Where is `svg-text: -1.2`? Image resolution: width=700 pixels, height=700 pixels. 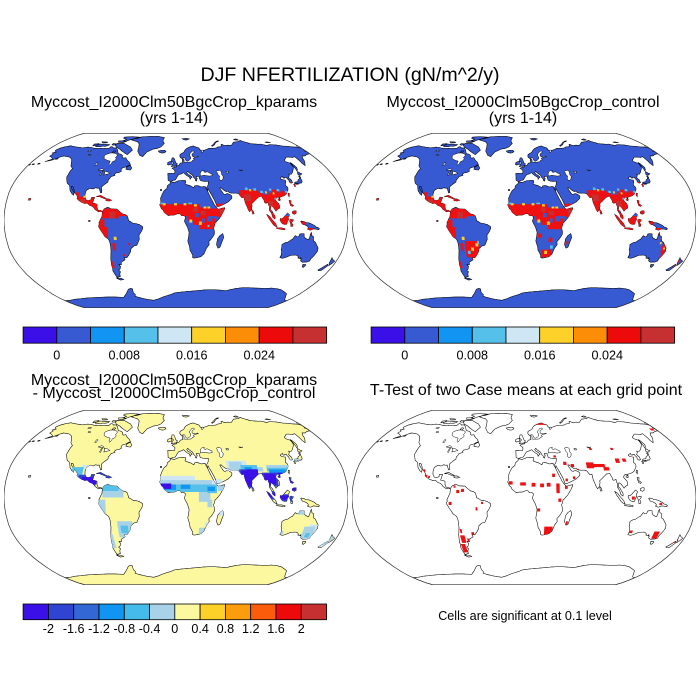 svg-text: -1.2 is located at coordinates (99, 629).